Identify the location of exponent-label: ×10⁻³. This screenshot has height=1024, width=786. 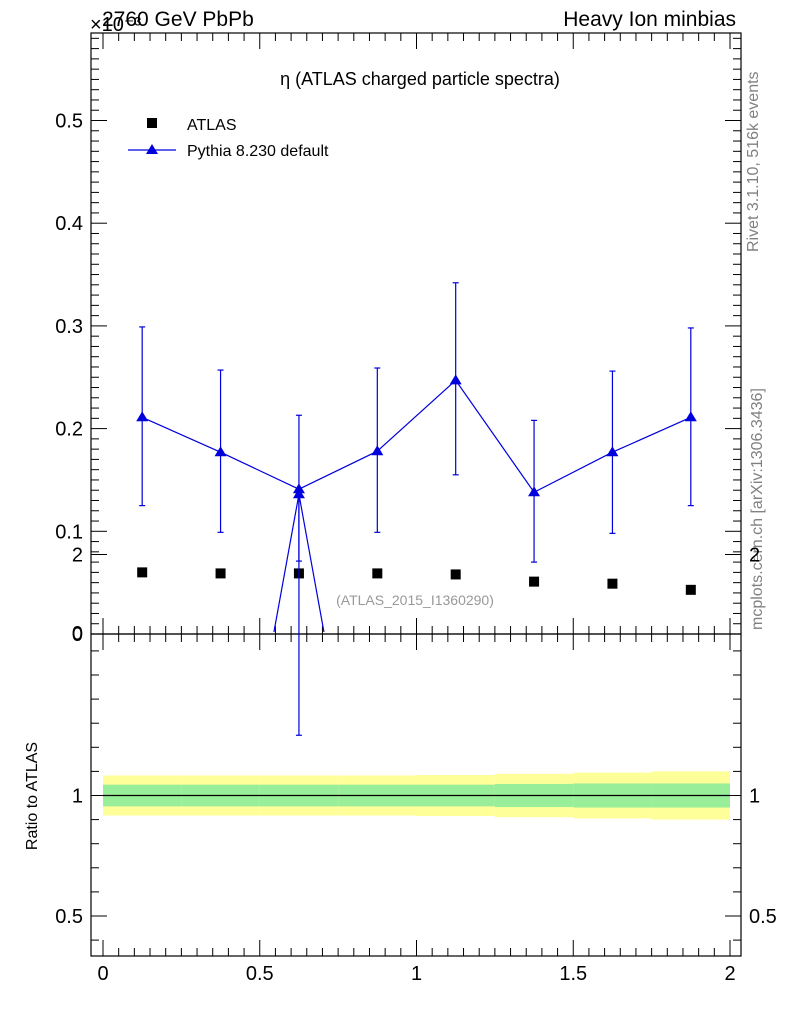
(116, 25).